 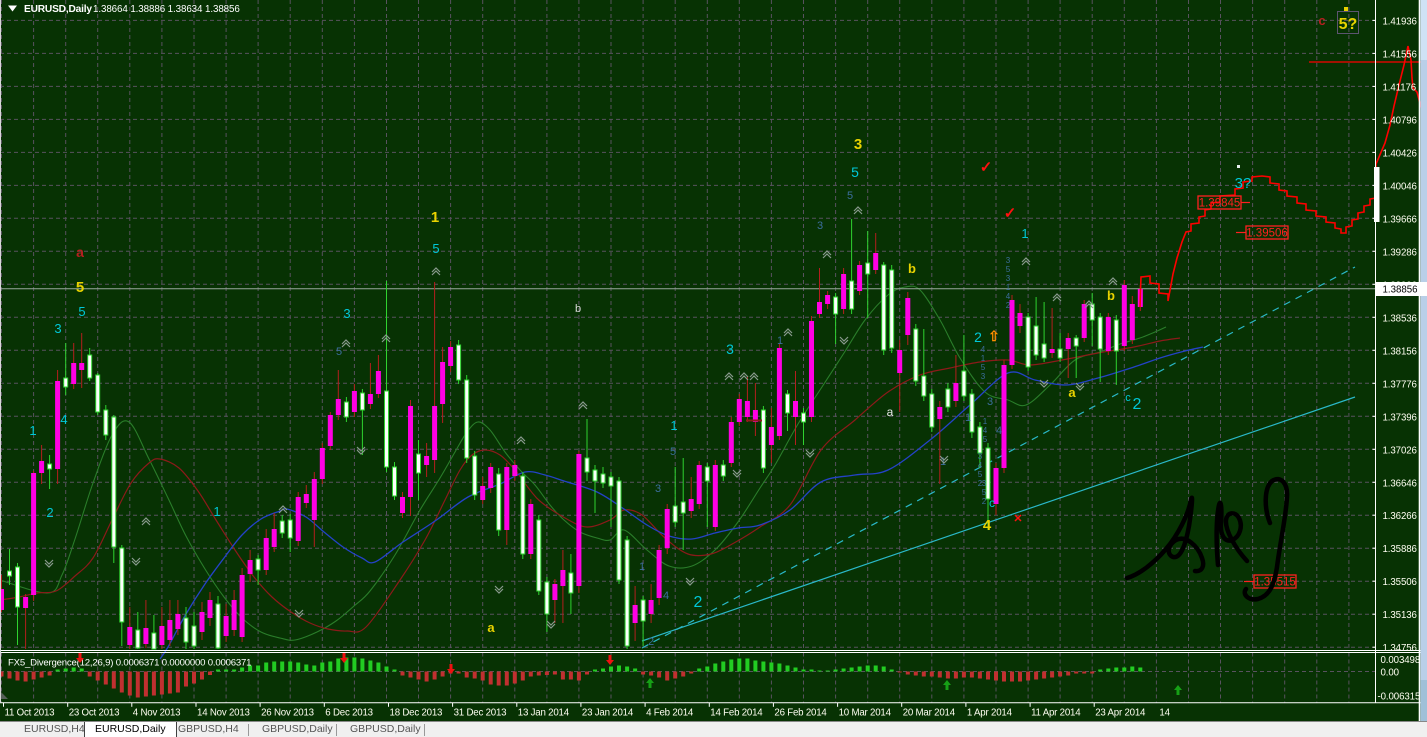 What do you see at coordinates (1400, 252) in the screenshot?
I see `svg-text: 1.39286` at bounding box center [1400, 252].